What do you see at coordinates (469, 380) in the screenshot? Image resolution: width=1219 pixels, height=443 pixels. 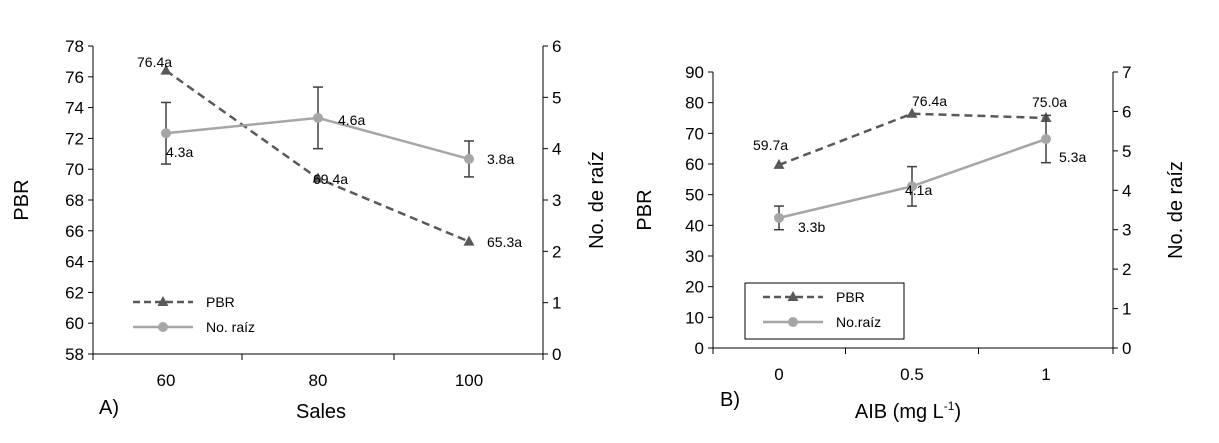 I see `x-tick-label: 100` at bounding box center [469, 380].